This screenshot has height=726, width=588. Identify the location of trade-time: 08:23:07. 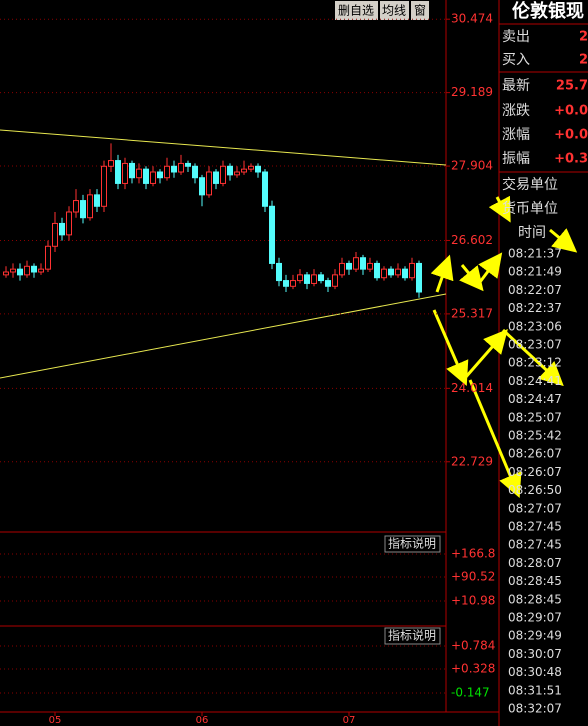
(535, 345).